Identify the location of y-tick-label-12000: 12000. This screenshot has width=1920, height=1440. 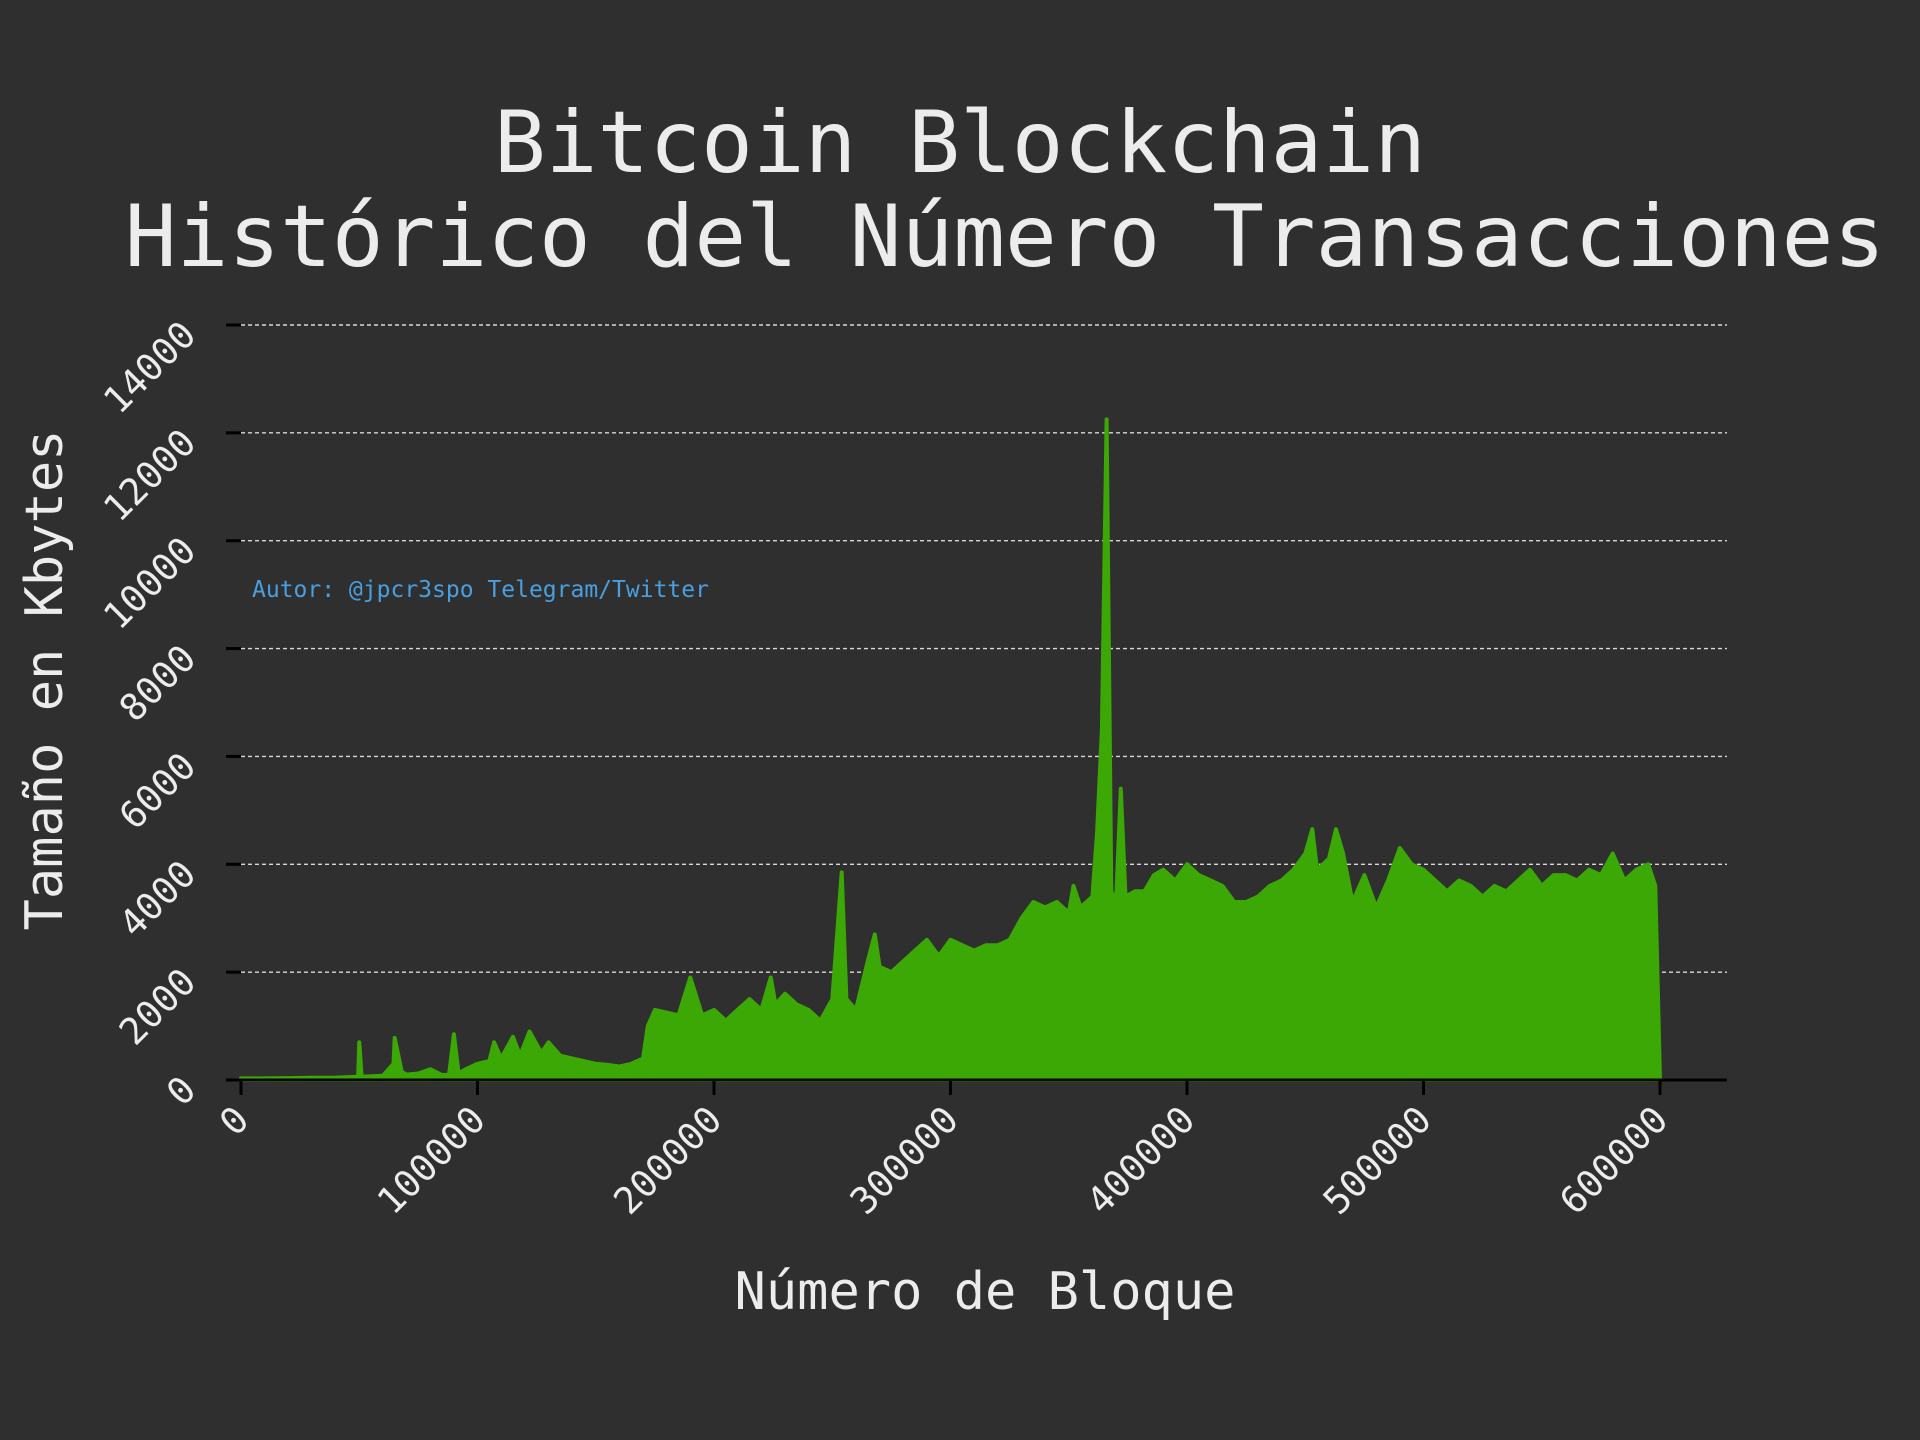
(149, 475).